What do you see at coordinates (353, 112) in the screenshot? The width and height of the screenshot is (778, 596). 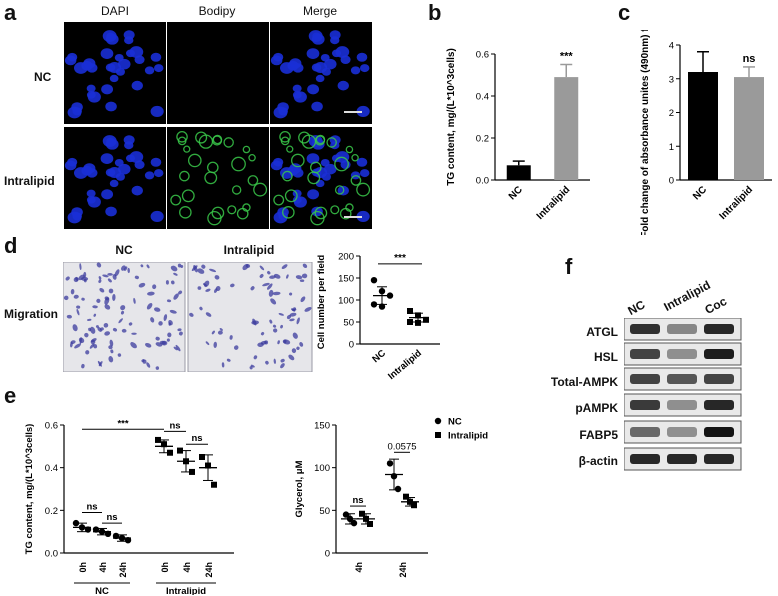 I see `scale-bar` at bounding box center [353, 112].